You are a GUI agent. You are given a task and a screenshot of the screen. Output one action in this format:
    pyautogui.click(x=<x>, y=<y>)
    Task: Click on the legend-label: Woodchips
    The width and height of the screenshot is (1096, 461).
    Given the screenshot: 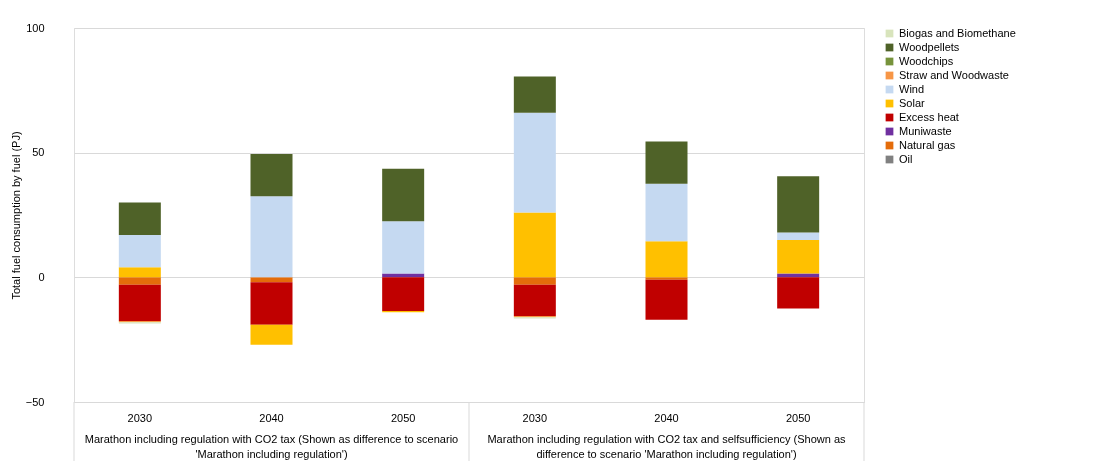 What is the action you would take?
    pyautogui.click(x=926, y=60)
    